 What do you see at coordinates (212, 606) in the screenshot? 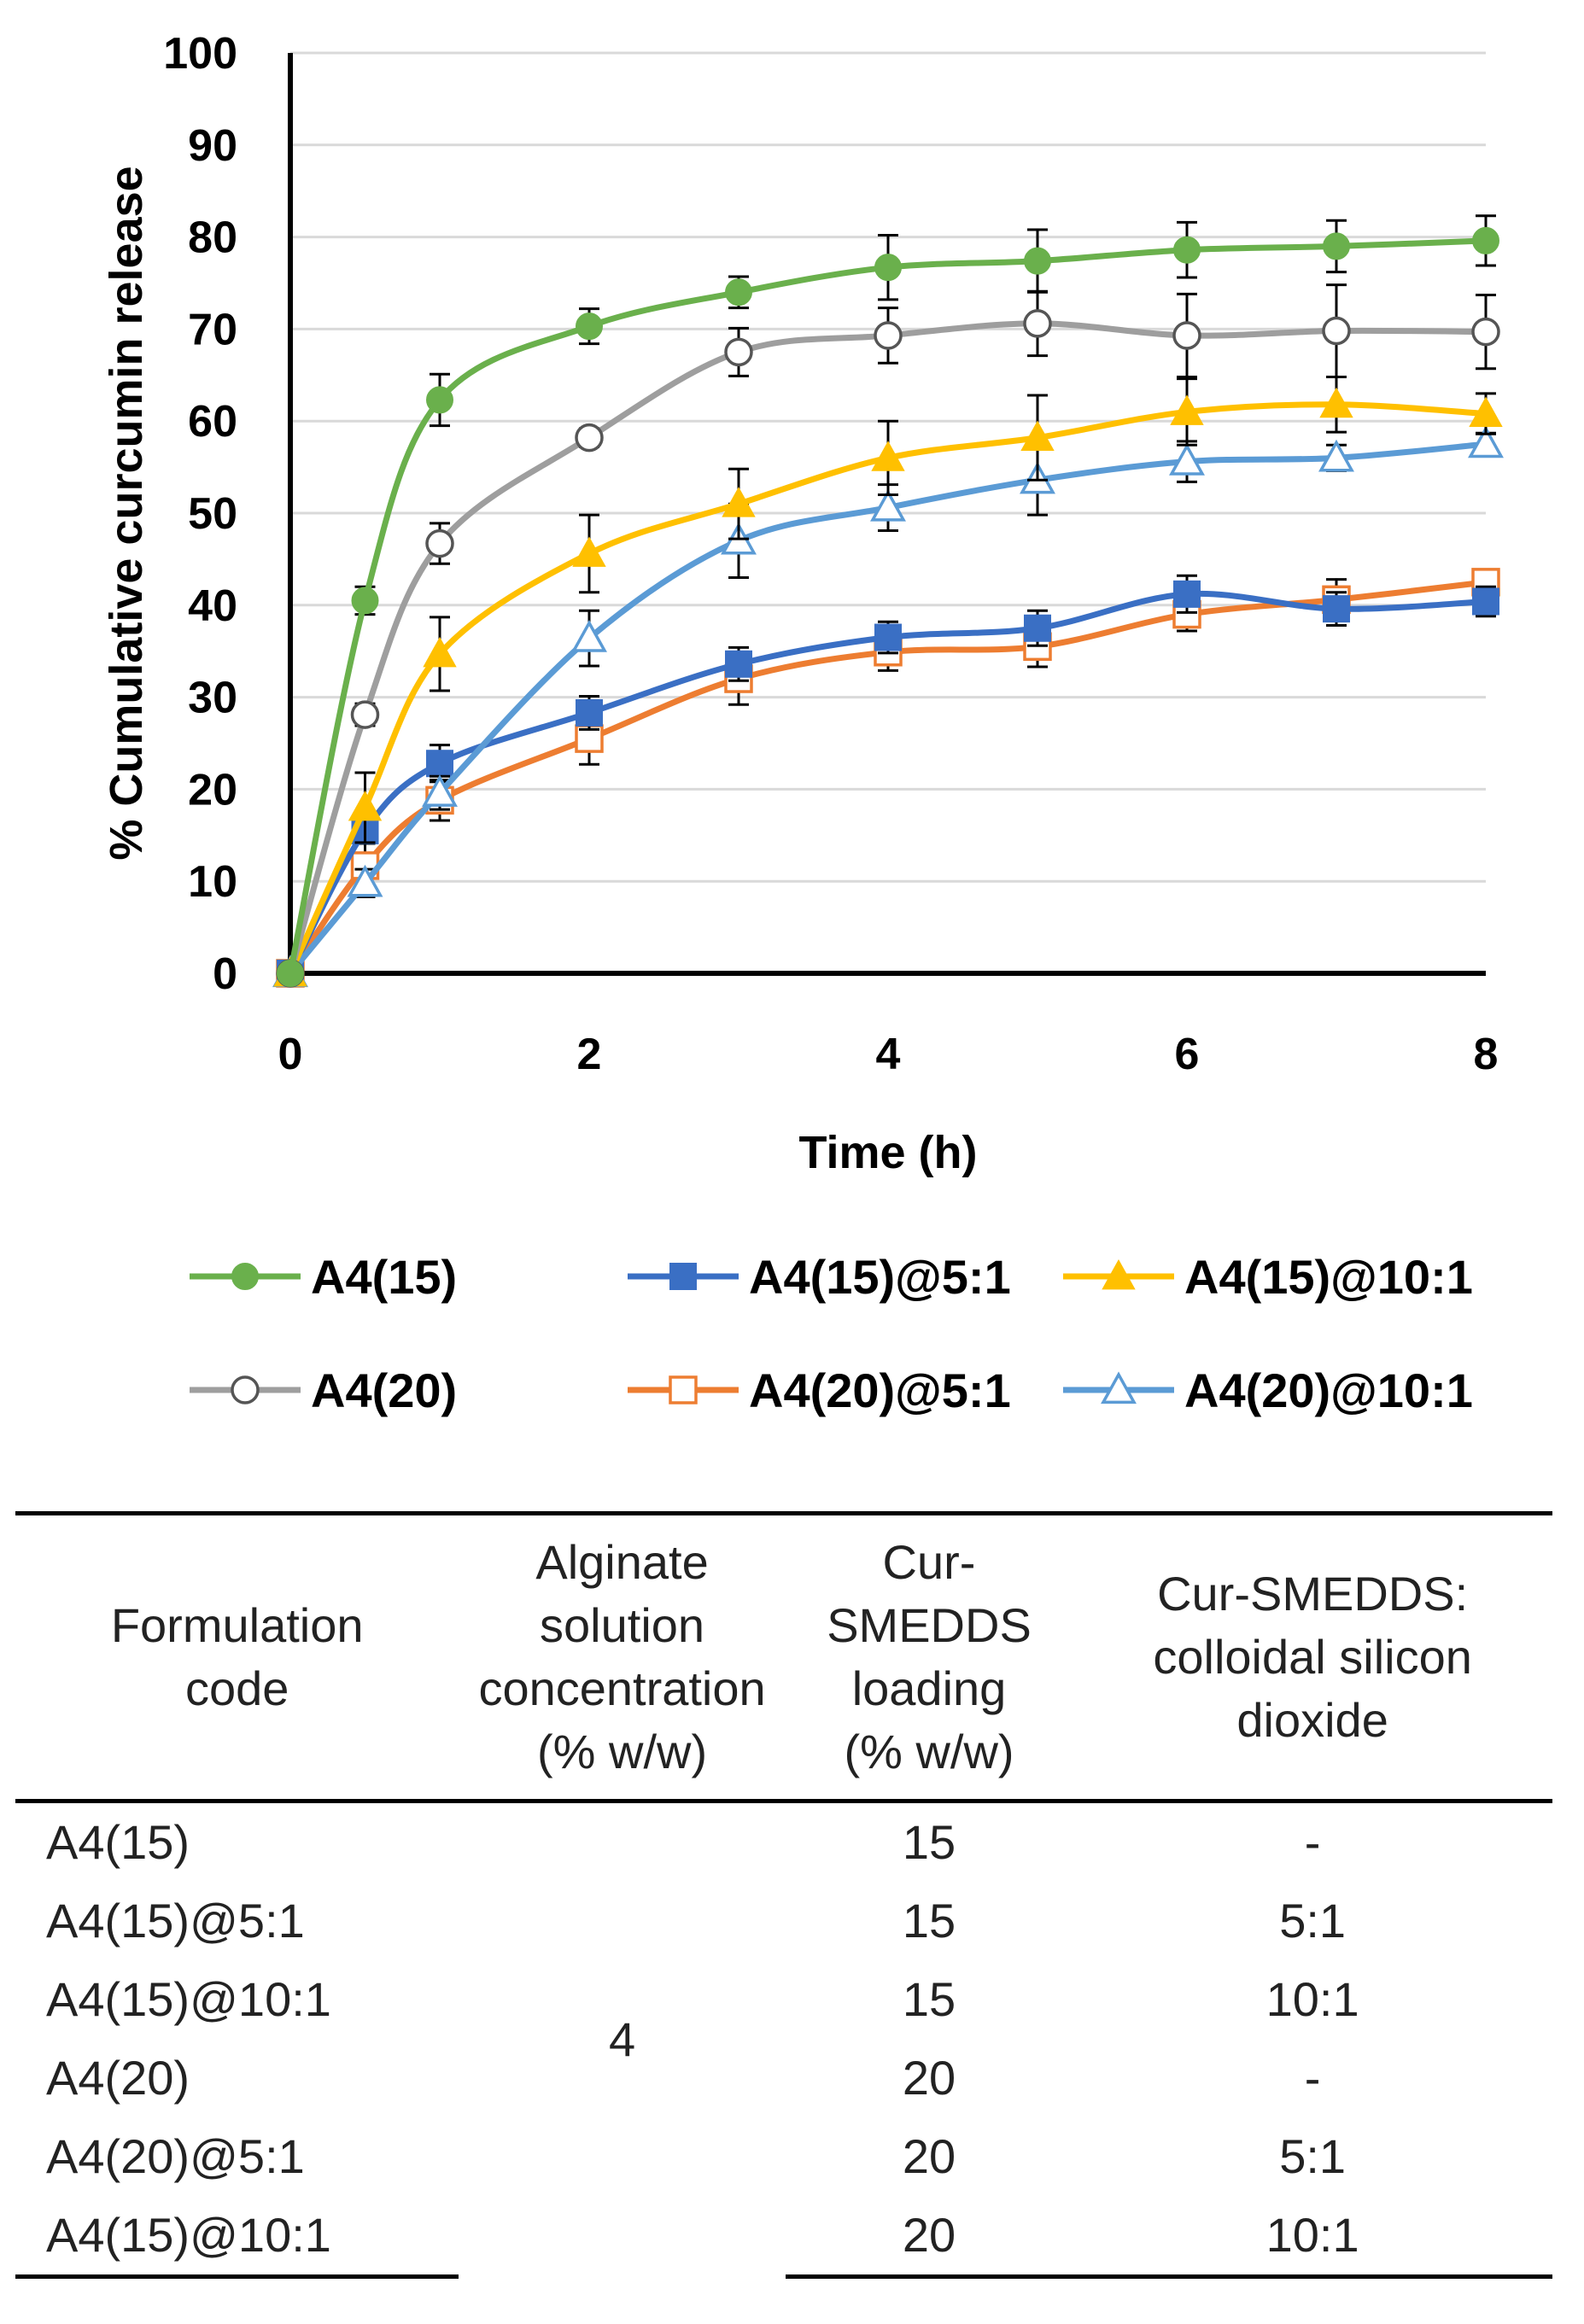
I see `y-tick-label: 40` at bounding box center [212, 606].